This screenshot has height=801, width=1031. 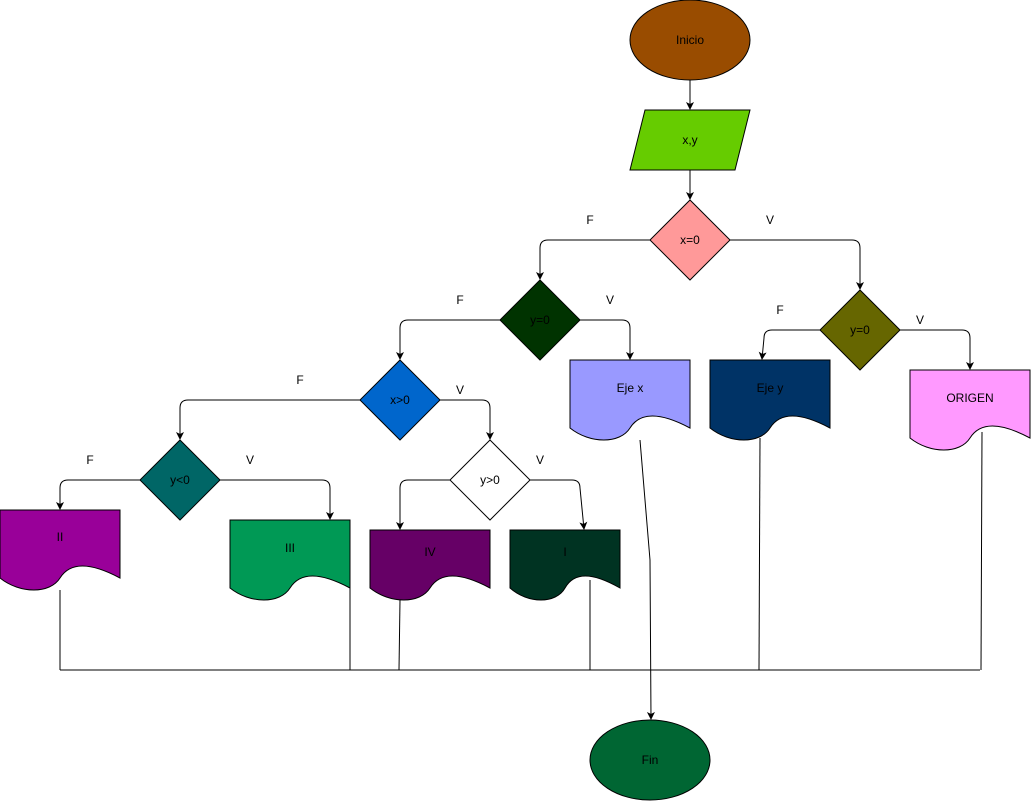 I want to click on edge-xgt0-true, so click(x=467, y=419).